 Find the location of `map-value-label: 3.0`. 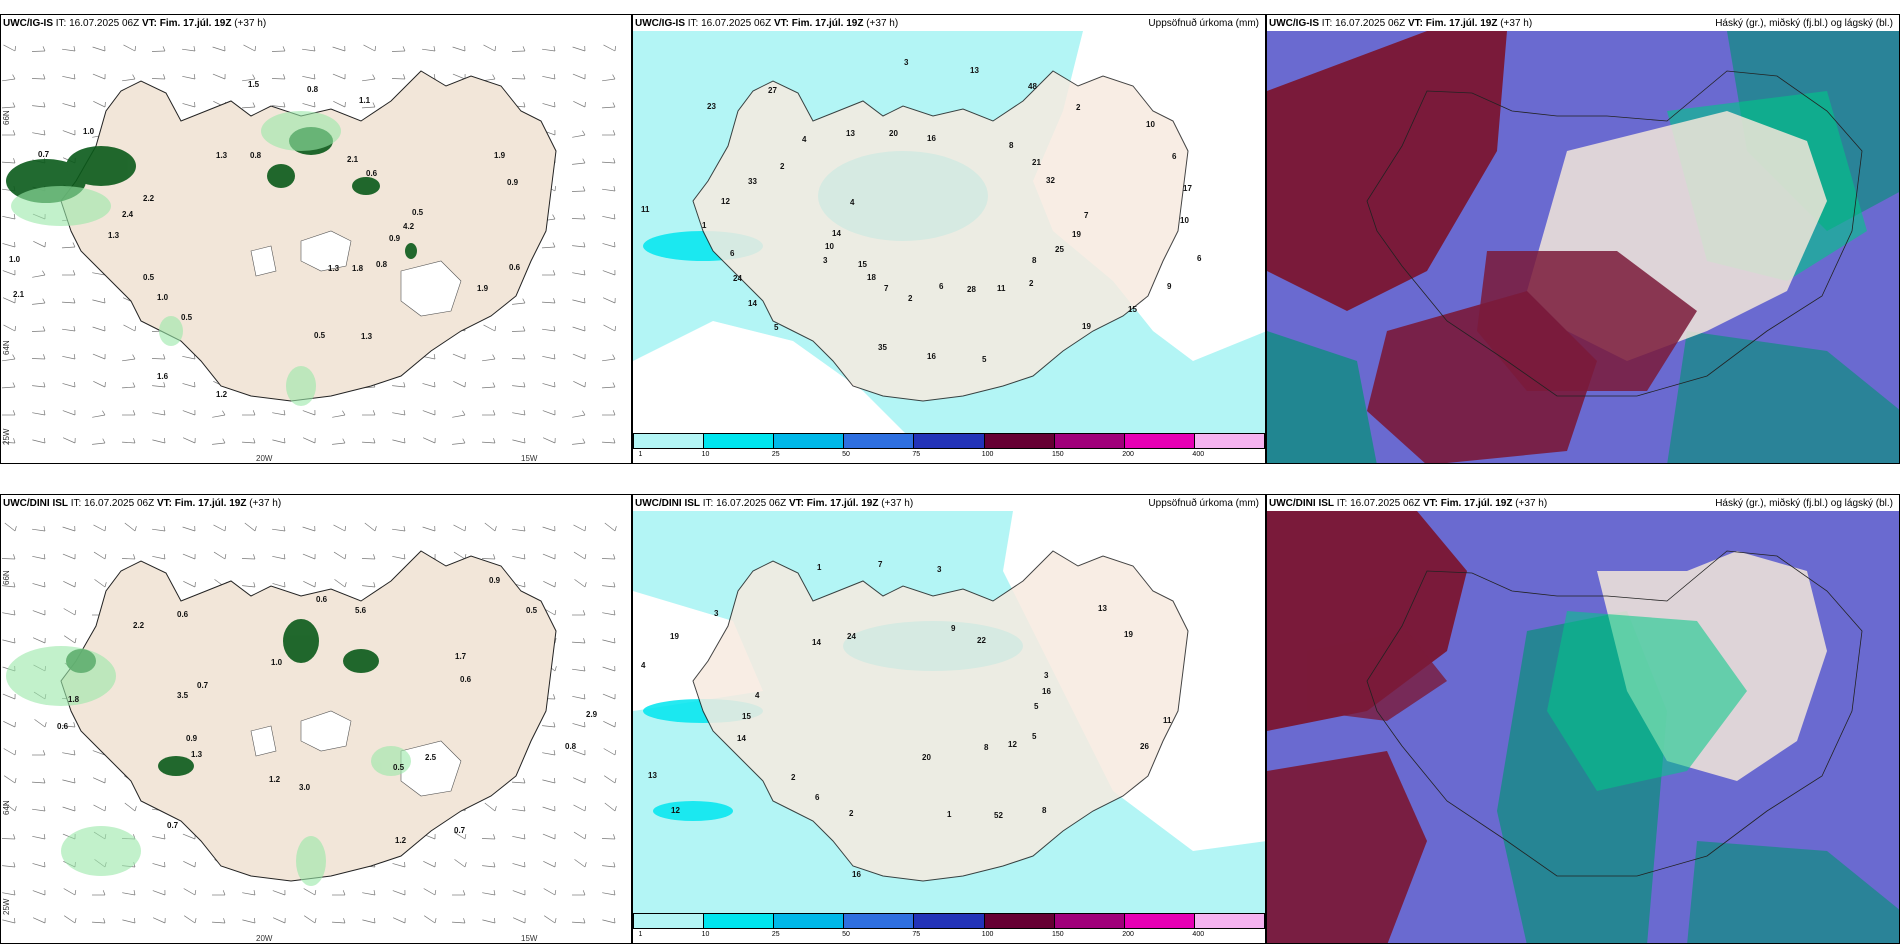

map-value-label: 3.0 is located at coordinates (305, 787).